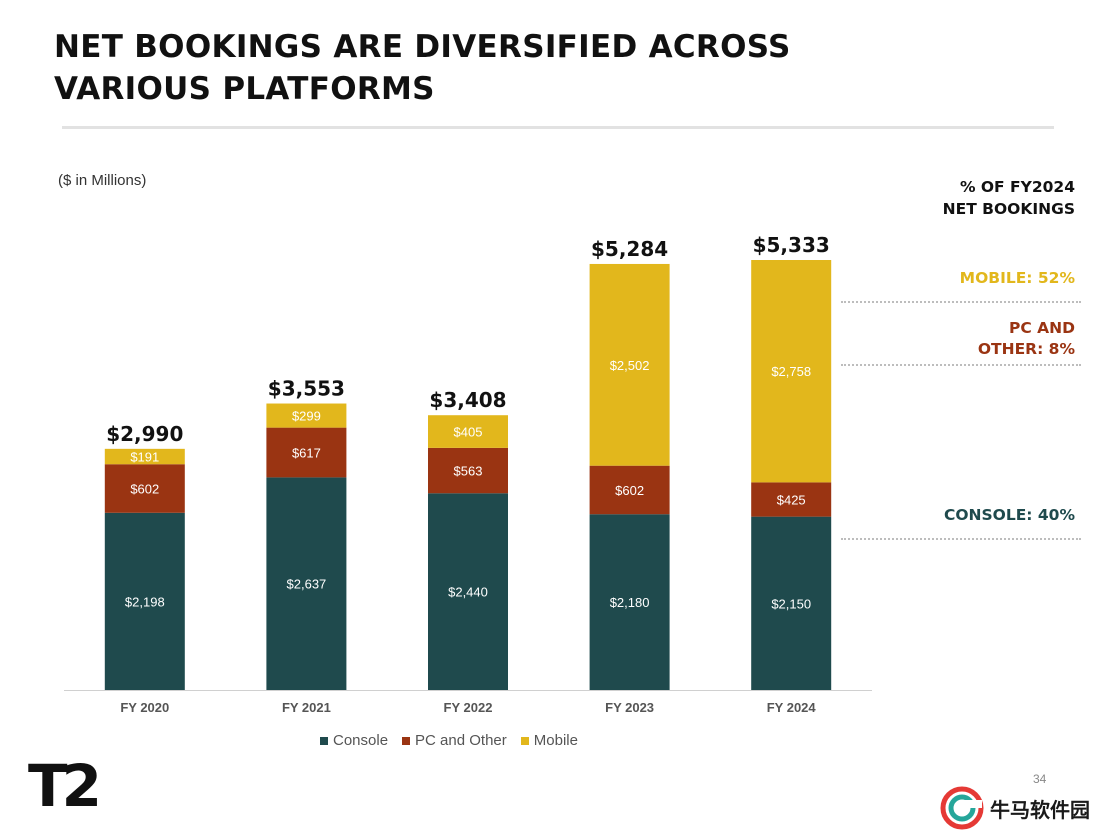  What do you see at coordinates (1026, 349) in the screenshot?
I see `side-label-pc-line-2: OTHER: 8%` at bounding box center [1026, 349].